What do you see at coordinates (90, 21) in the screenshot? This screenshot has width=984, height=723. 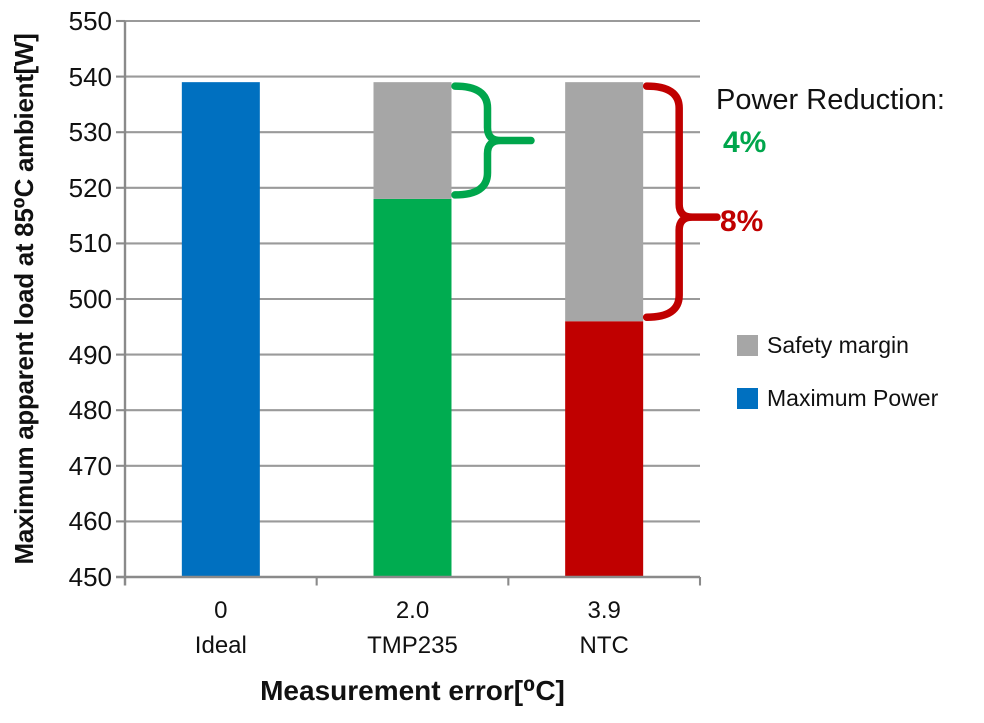 I see `y-tick-label: 550` at bounding box center [90, 21].